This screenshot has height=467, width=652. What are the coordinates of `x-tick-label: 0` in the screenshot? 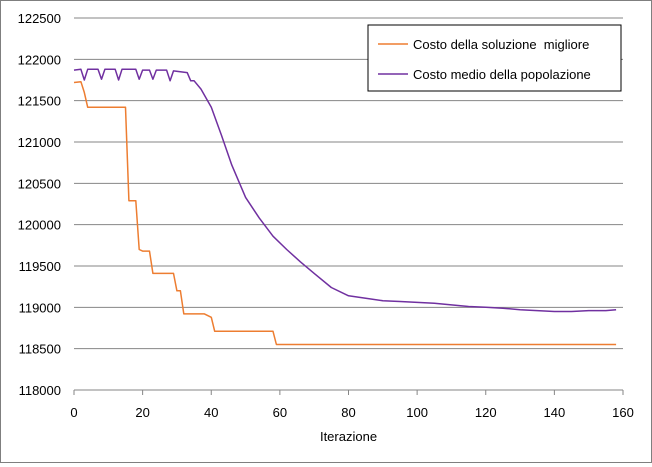 It's located at (73, 412).